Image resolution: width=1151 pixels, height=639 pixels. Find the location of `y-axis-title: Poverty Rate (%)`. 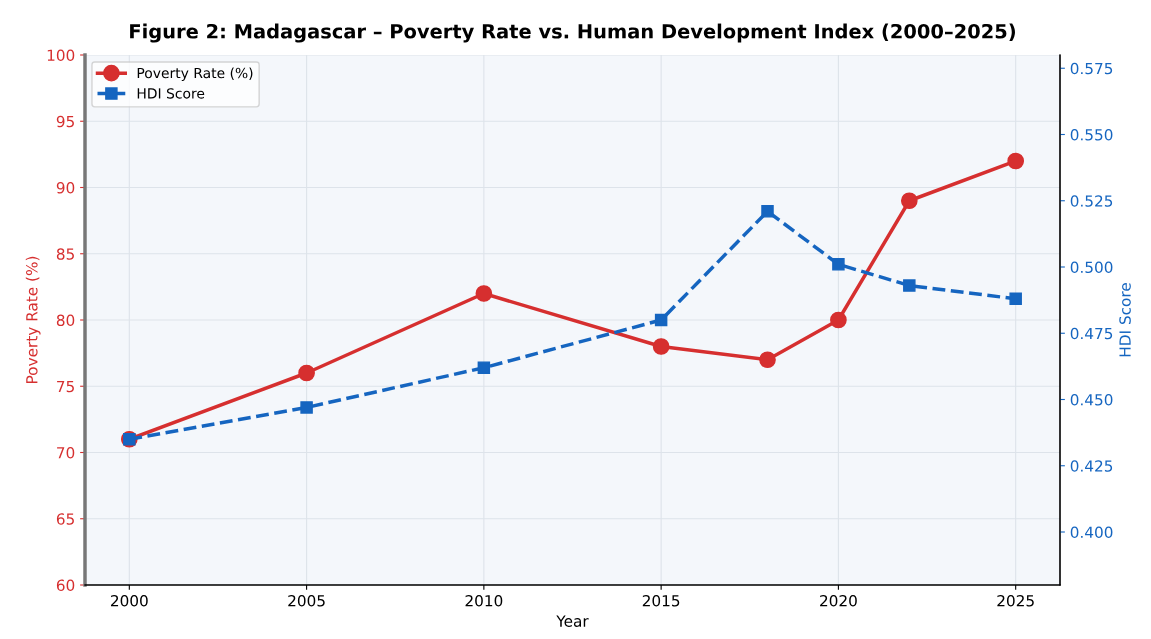

y-axis-title: Poverty Rate (%) is located at coordinates (33, 319).